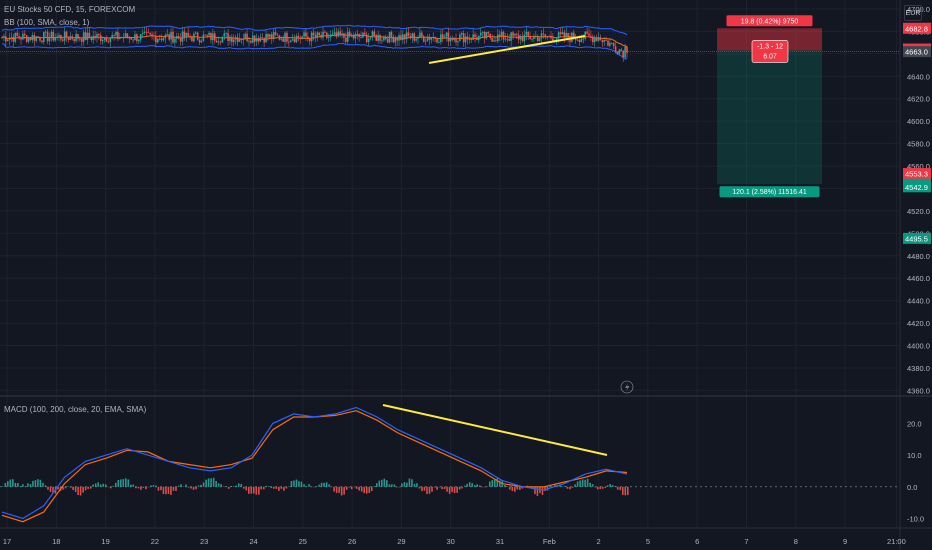  Describe the element at coordinates (47, 22) in the screenshot. I see `bb-legend: BB (100, SMA, close, 1)` at that location.